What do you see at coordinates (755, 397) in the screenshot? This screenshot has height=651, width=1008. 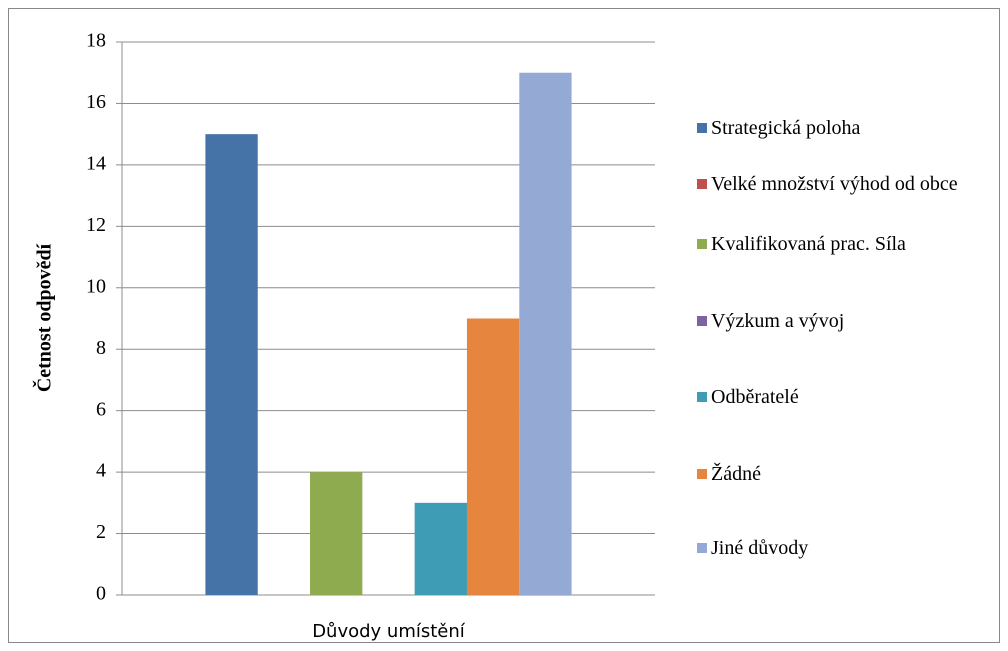 I see `legend-label: Odběratelé` at bounding box center [755, 397].